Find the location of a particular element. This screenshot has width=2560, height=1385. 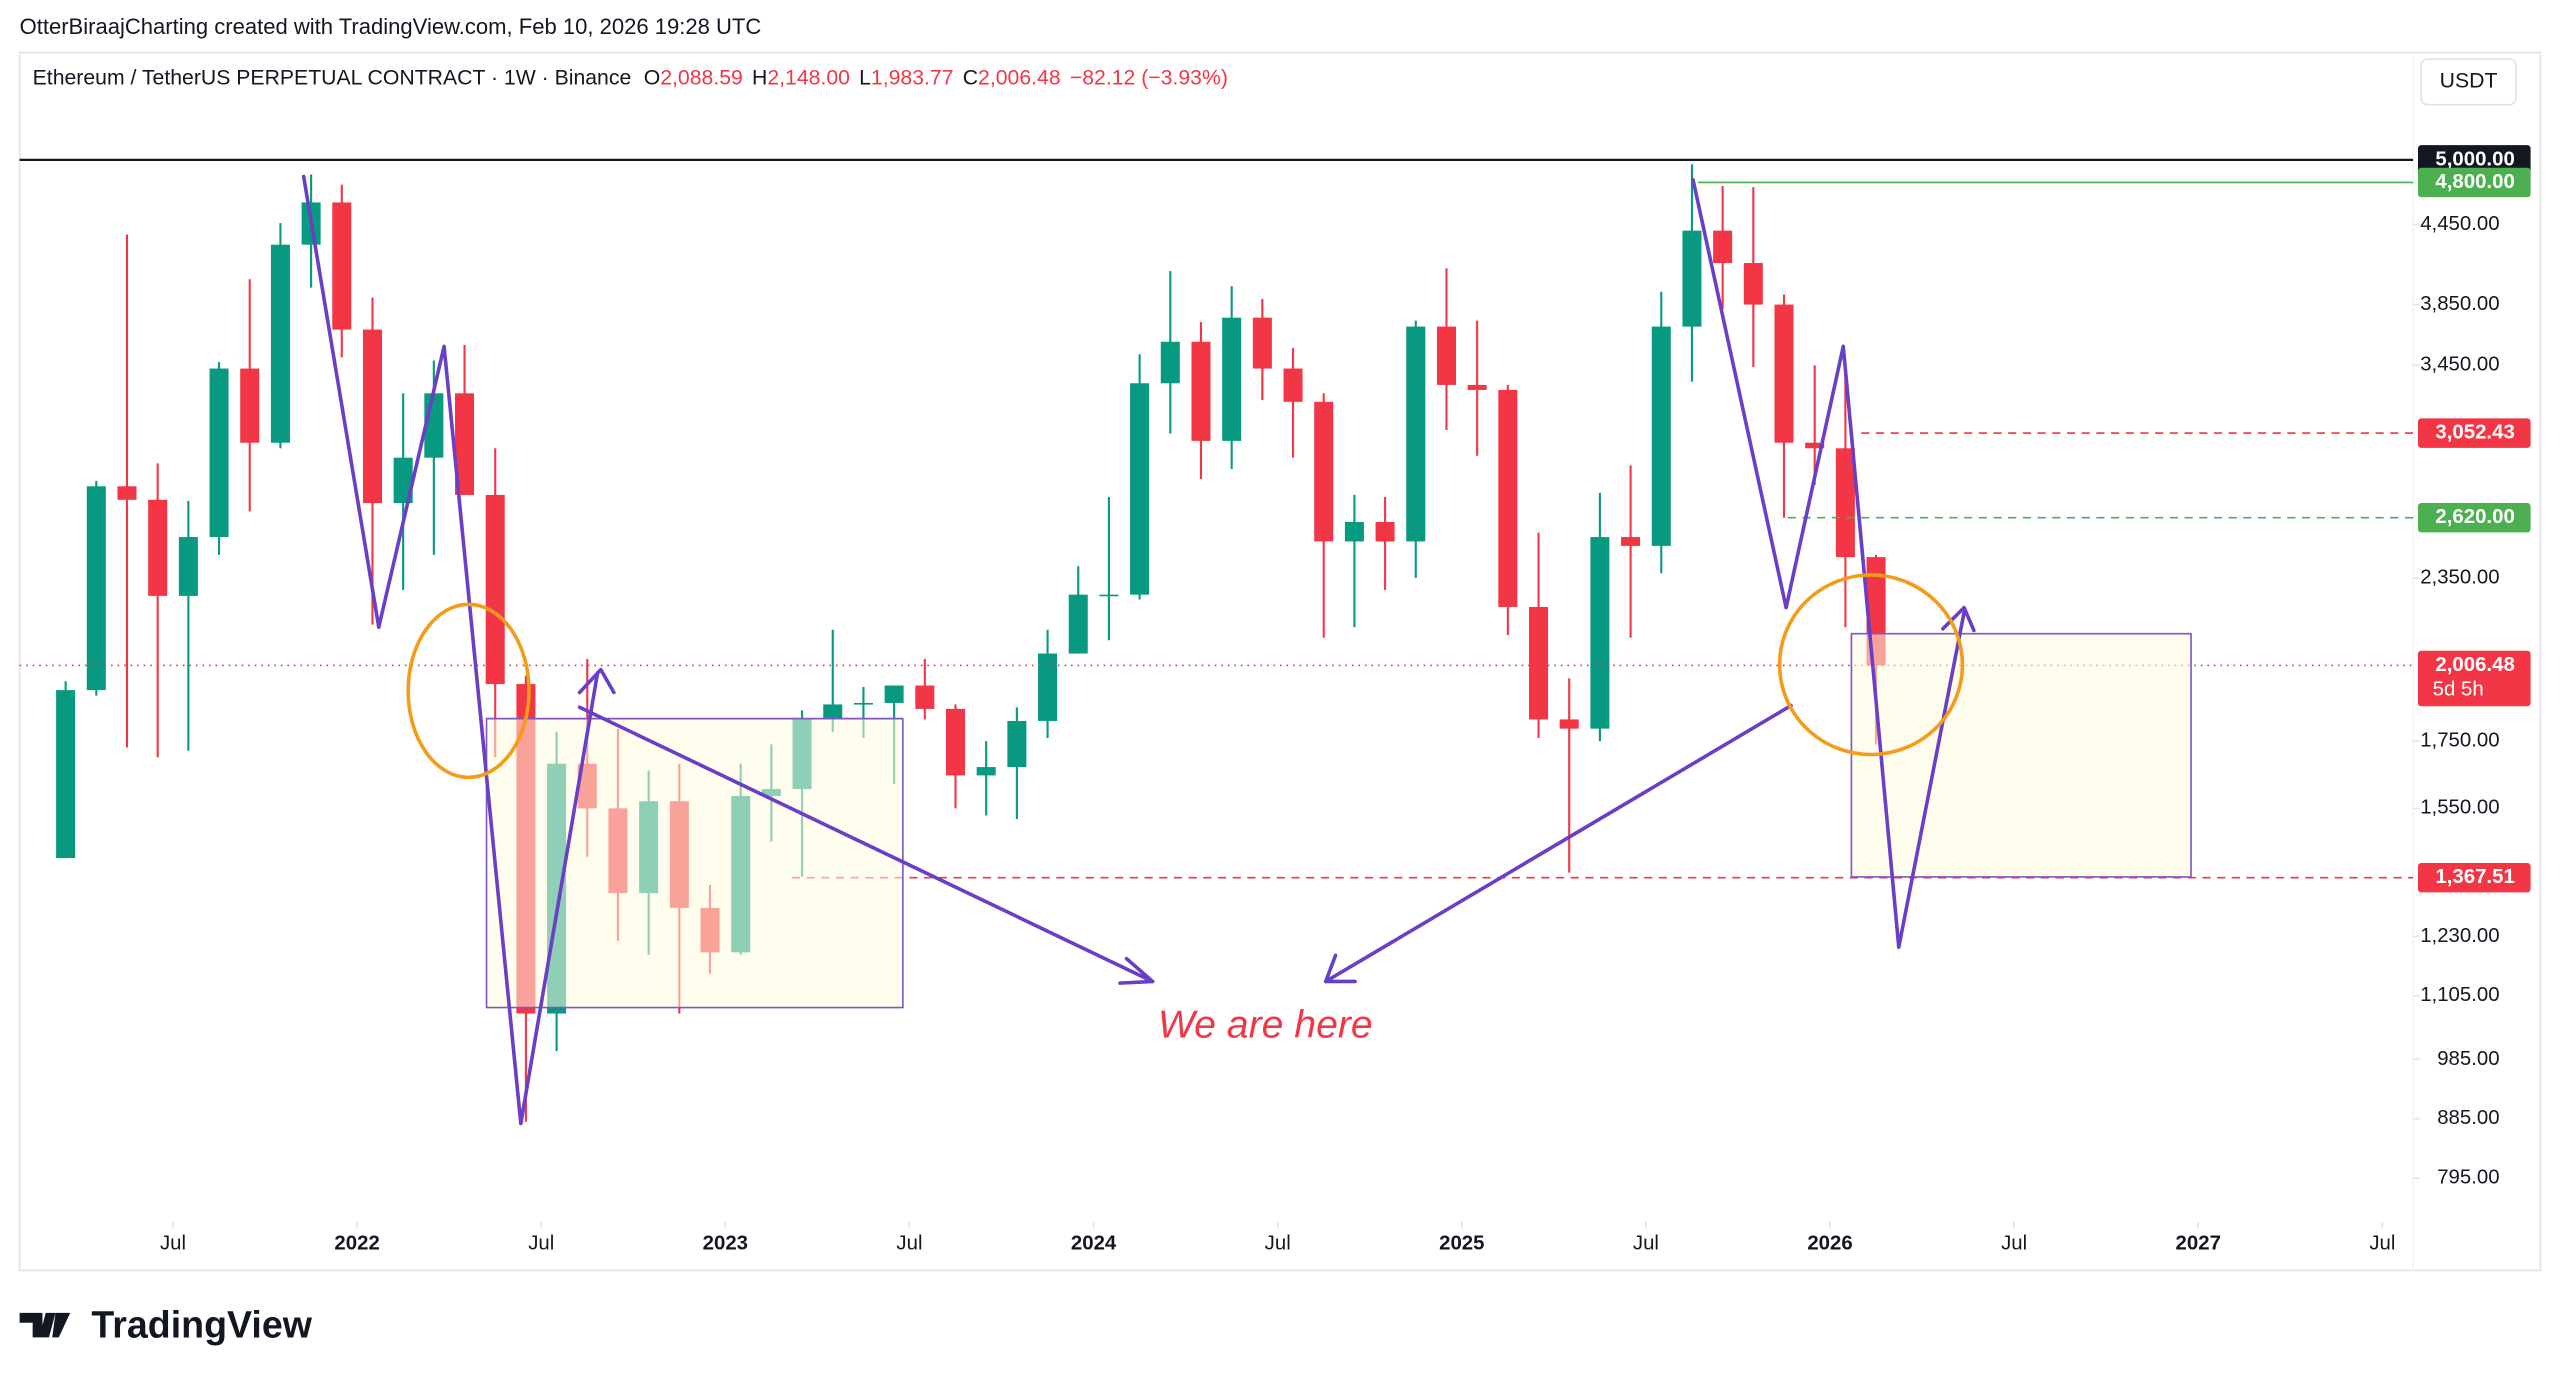

y-tick-label: 3,850.00 is located at coordinates (2459, 304).